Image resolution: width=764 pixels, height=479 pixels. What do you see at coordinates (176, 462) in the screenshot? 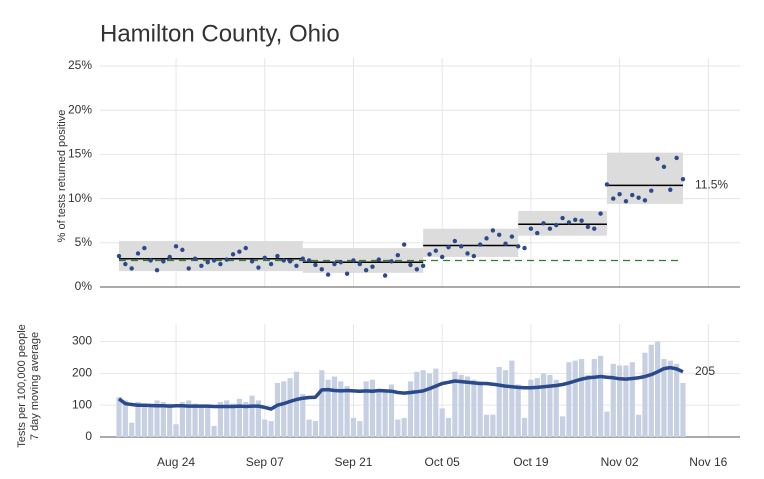
I see `x-tick-label: Aug 24` at bounding box center [176, 462].